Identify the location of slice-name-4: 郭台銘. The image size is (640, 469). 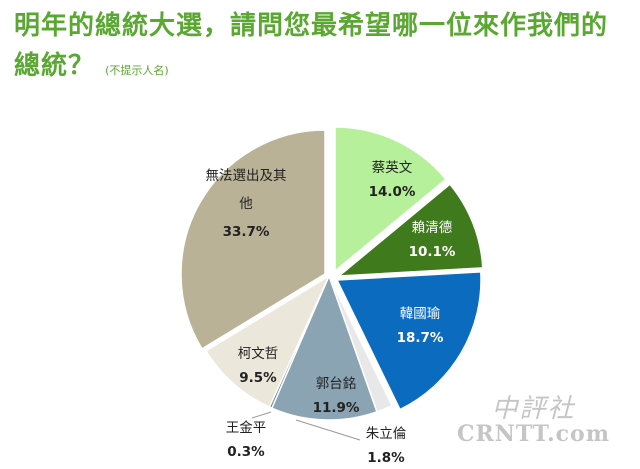
(336, 383).